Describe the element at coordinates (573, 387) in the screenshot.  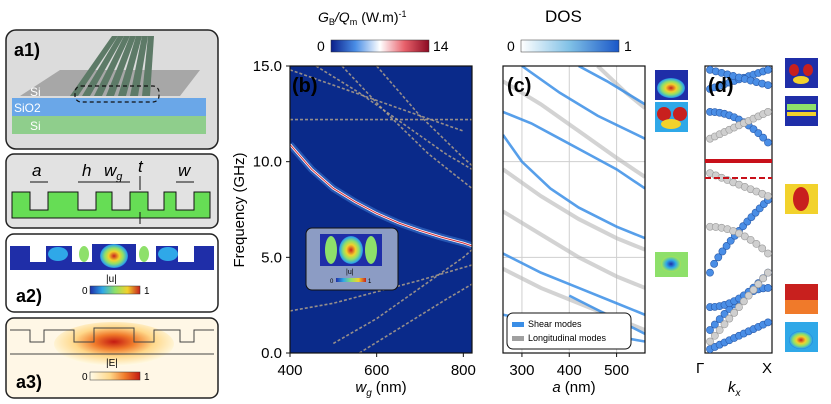
I see `xlabel-c: a (nm)` at that location.